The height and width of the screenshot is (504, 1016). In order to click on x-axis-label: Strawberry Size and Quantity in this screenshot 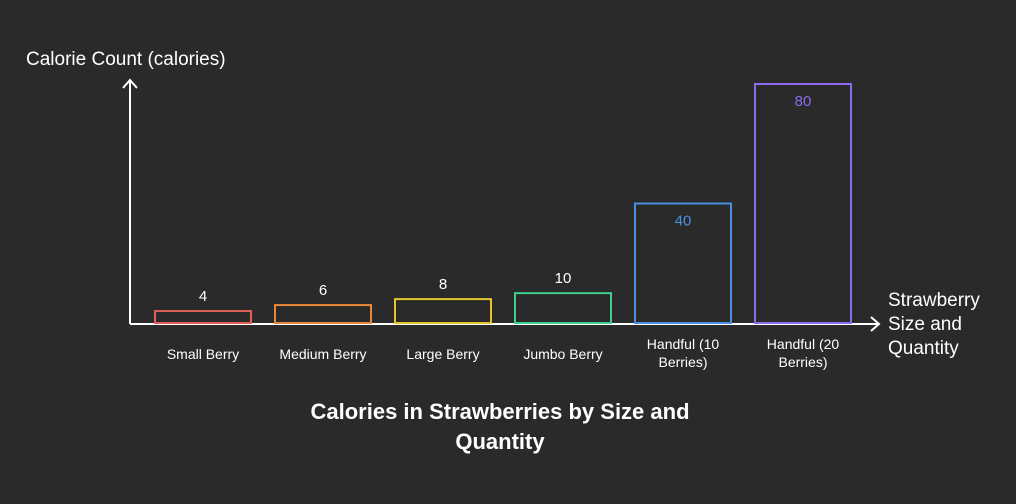, I will do `click(934, 324)`.